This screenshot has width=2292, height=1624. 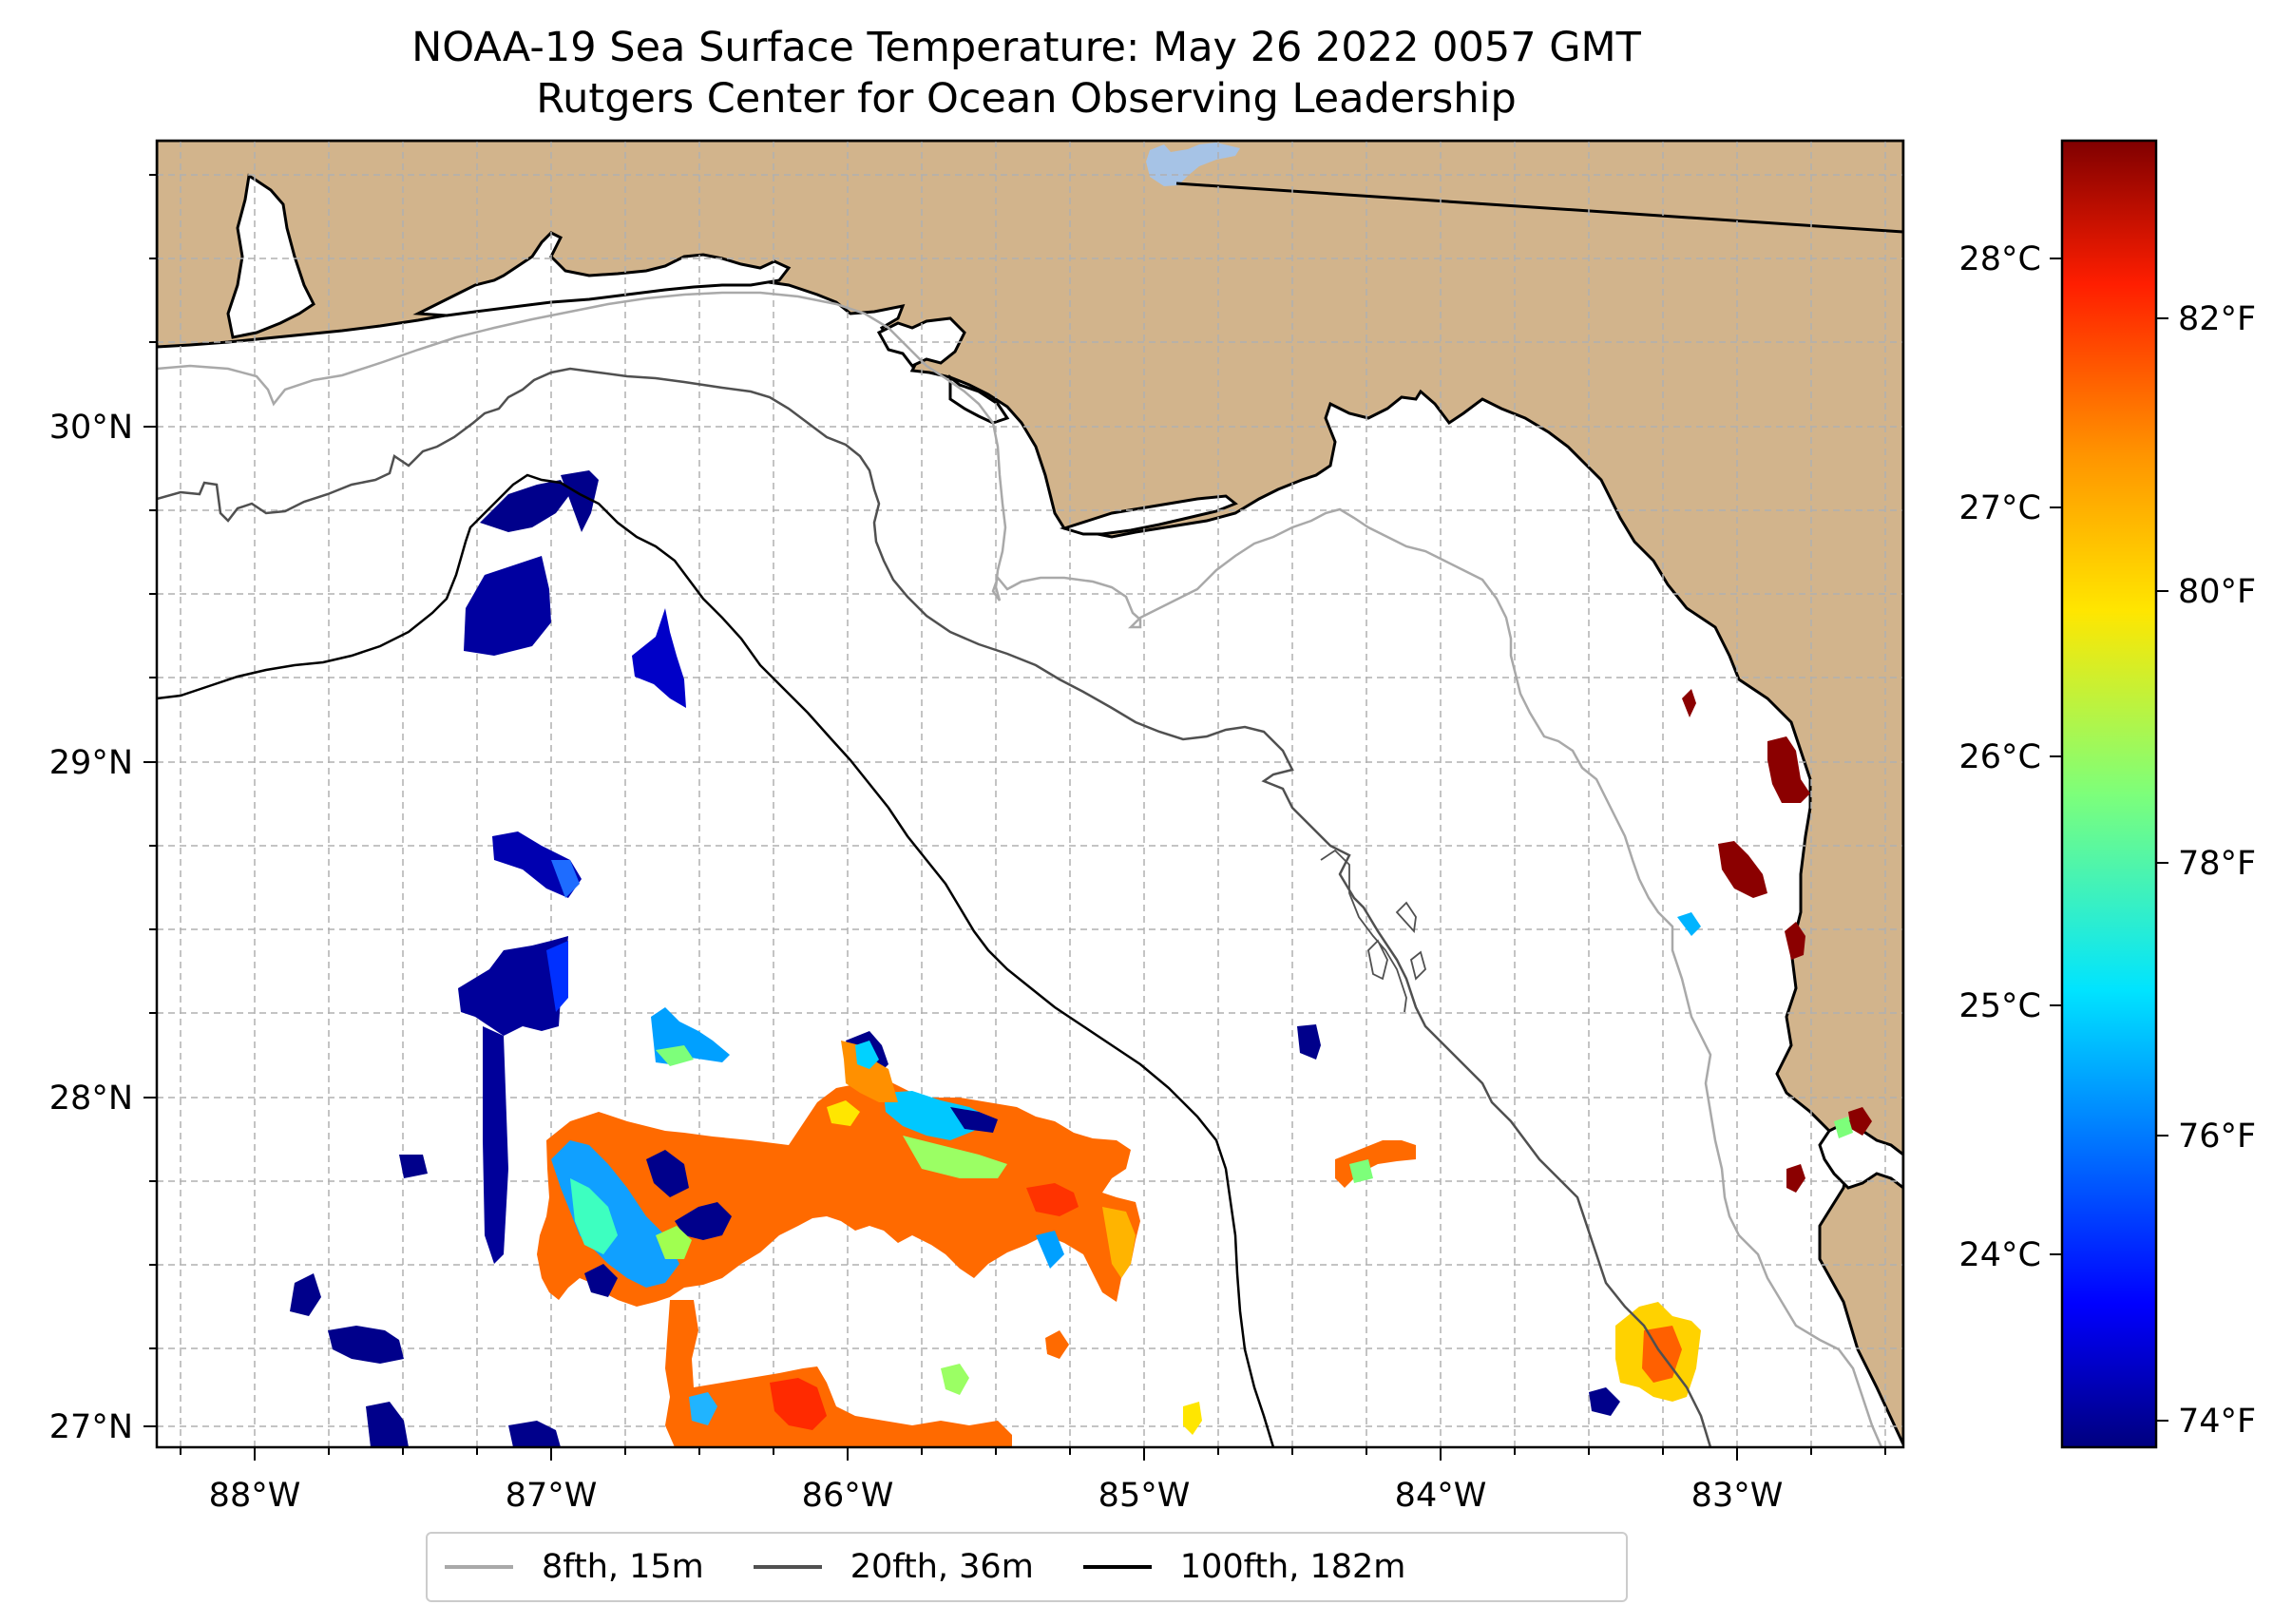 I want to click on legend-label-20fth: 20fth, 36m, so click(x=942, y=1567).